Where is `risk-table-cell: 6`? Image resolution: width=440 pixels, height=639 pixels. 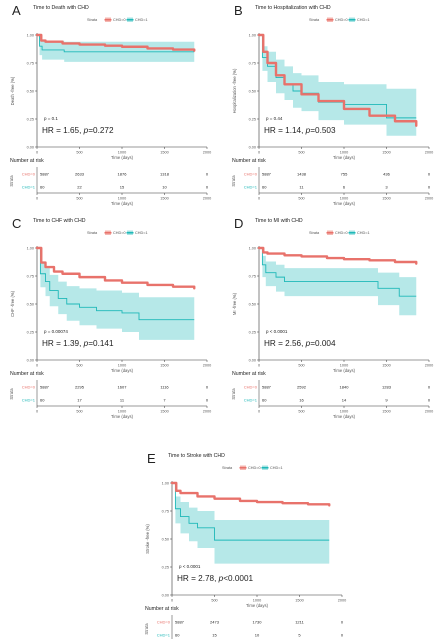
risk-table-cell: 6 is located at coordinates (344, 187).